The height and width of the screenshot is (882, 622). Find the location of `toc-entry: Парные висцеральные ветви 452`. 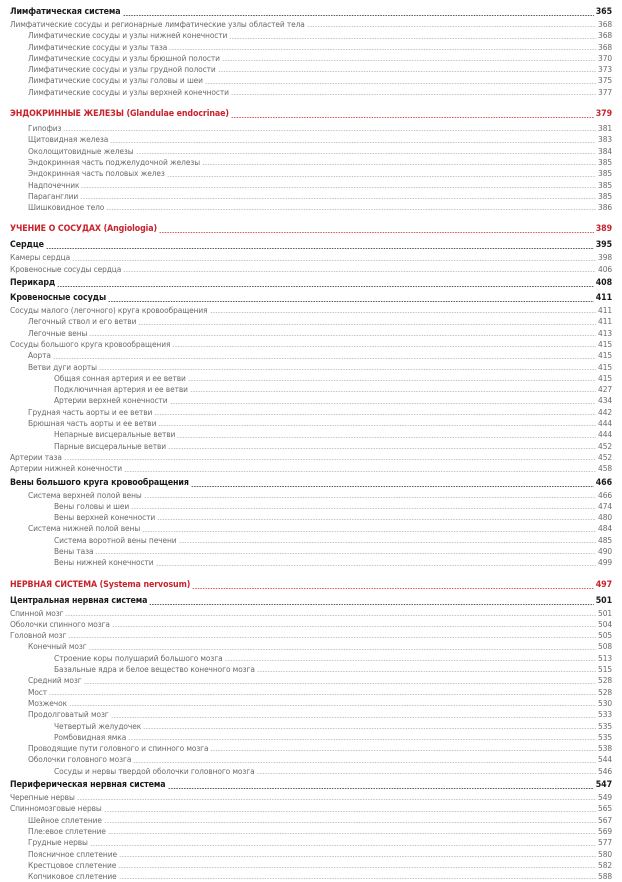

toc-entry: Парные висцеральные ветви 452 is located at coordinates (311, 446).